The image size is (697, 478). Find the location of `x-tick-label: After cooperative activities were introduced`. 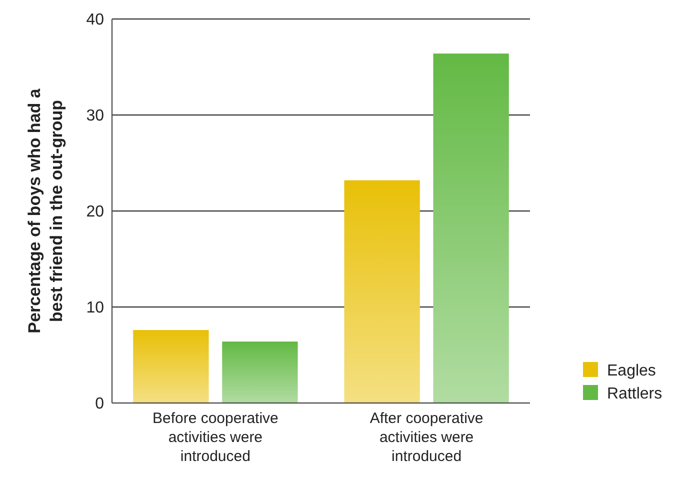

x-tick-label: After cooperative activities were introduced is located at coordinates (427, 437).